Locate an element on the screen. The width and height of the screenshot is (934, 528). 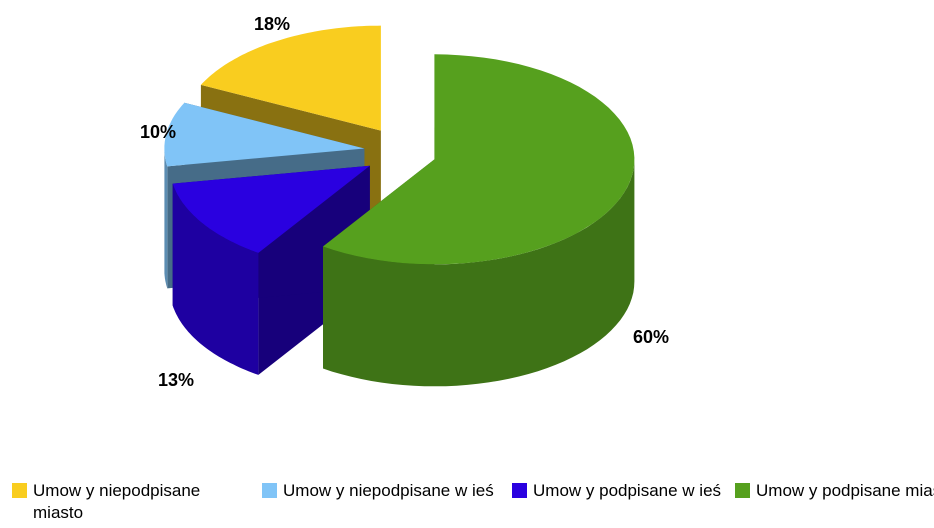
data-label: 18% is located at coordinates (272, 24).